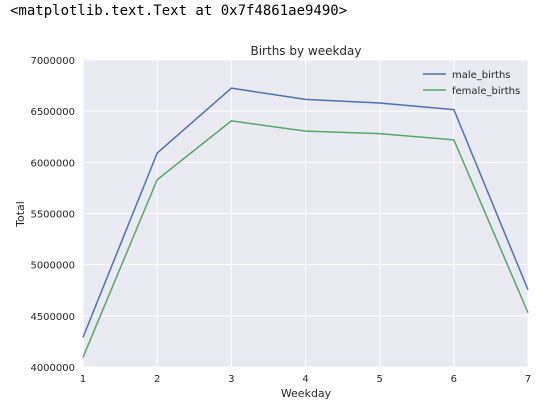 This screenshot has height=407, width=548. Describe the element at coordinates (52, 368) in the screenshot. I see `y-tick-label: 4000000` at that location.